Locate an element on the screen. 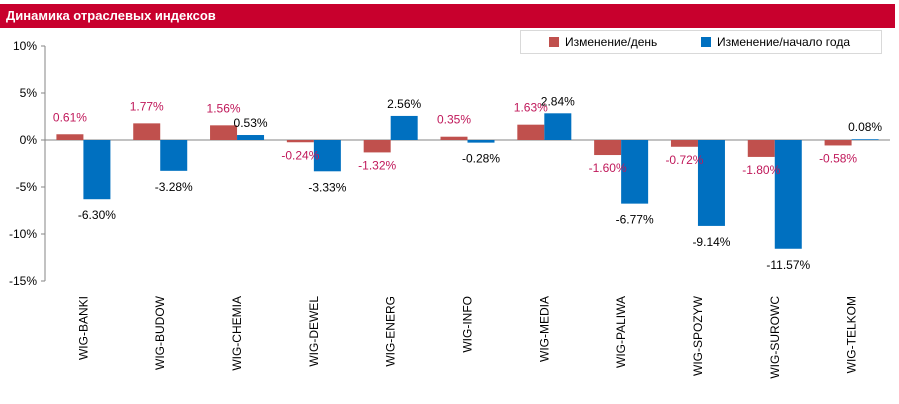 The height and width of the screenshot is (404, 899). data-label-year: -3.33% is located at coordinates (327, 187).